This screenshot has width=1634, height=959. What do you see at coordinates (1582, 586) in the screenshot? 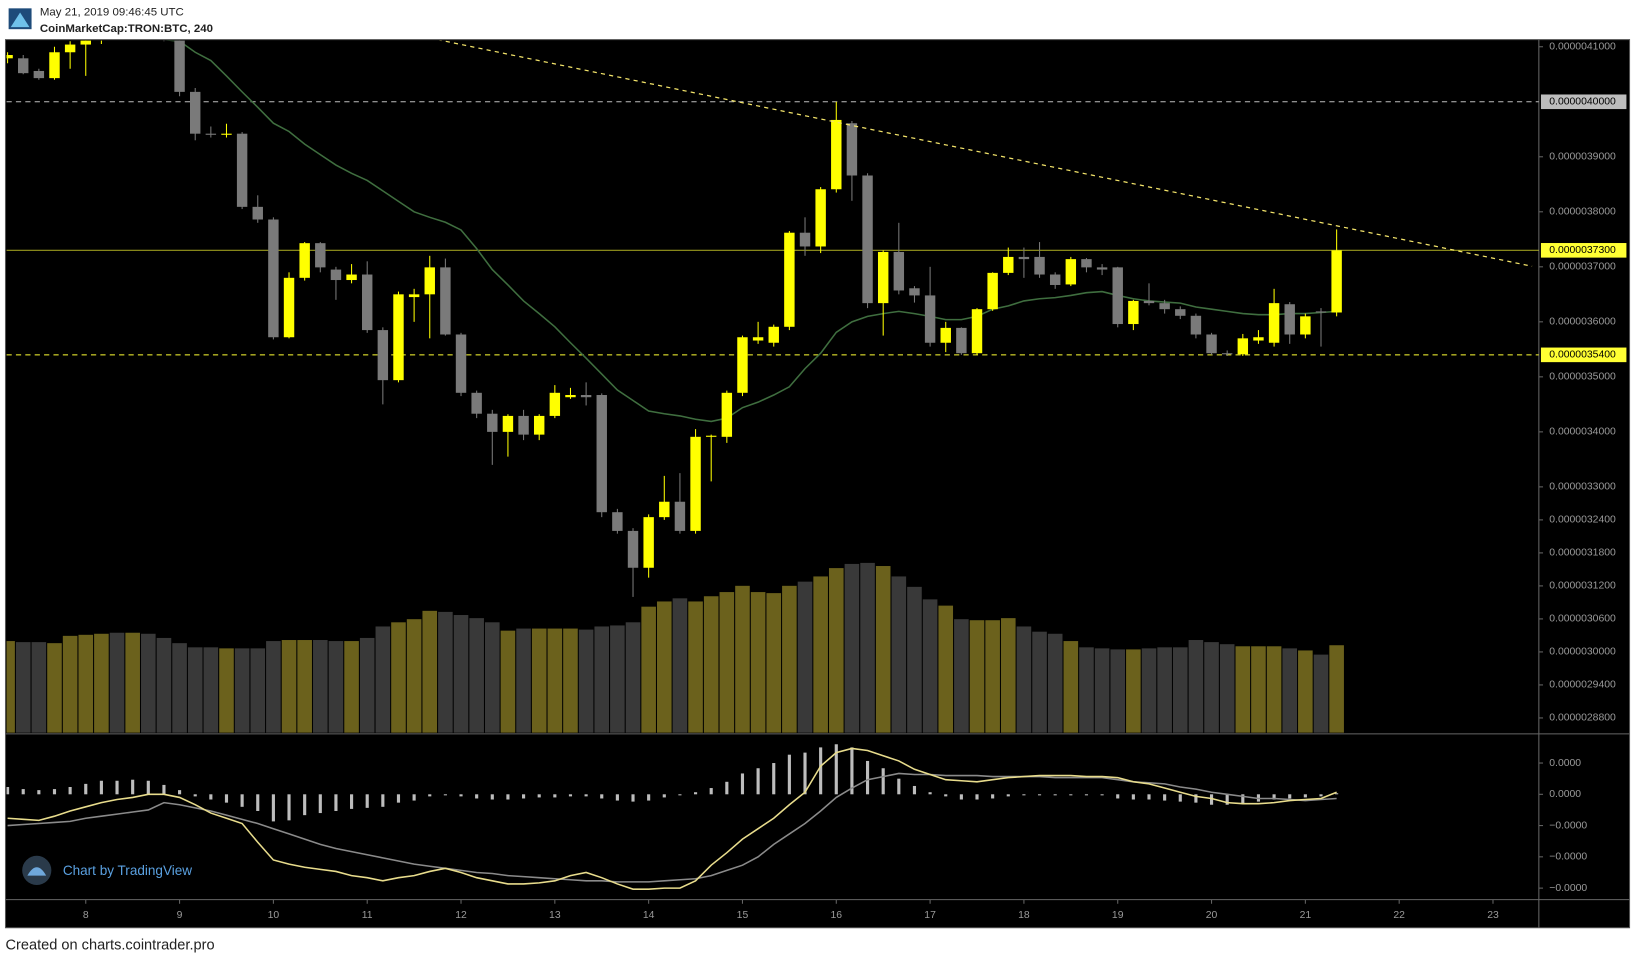
I see `y-tick-label: 0.0000031200` at bounding box center [1582, 586].